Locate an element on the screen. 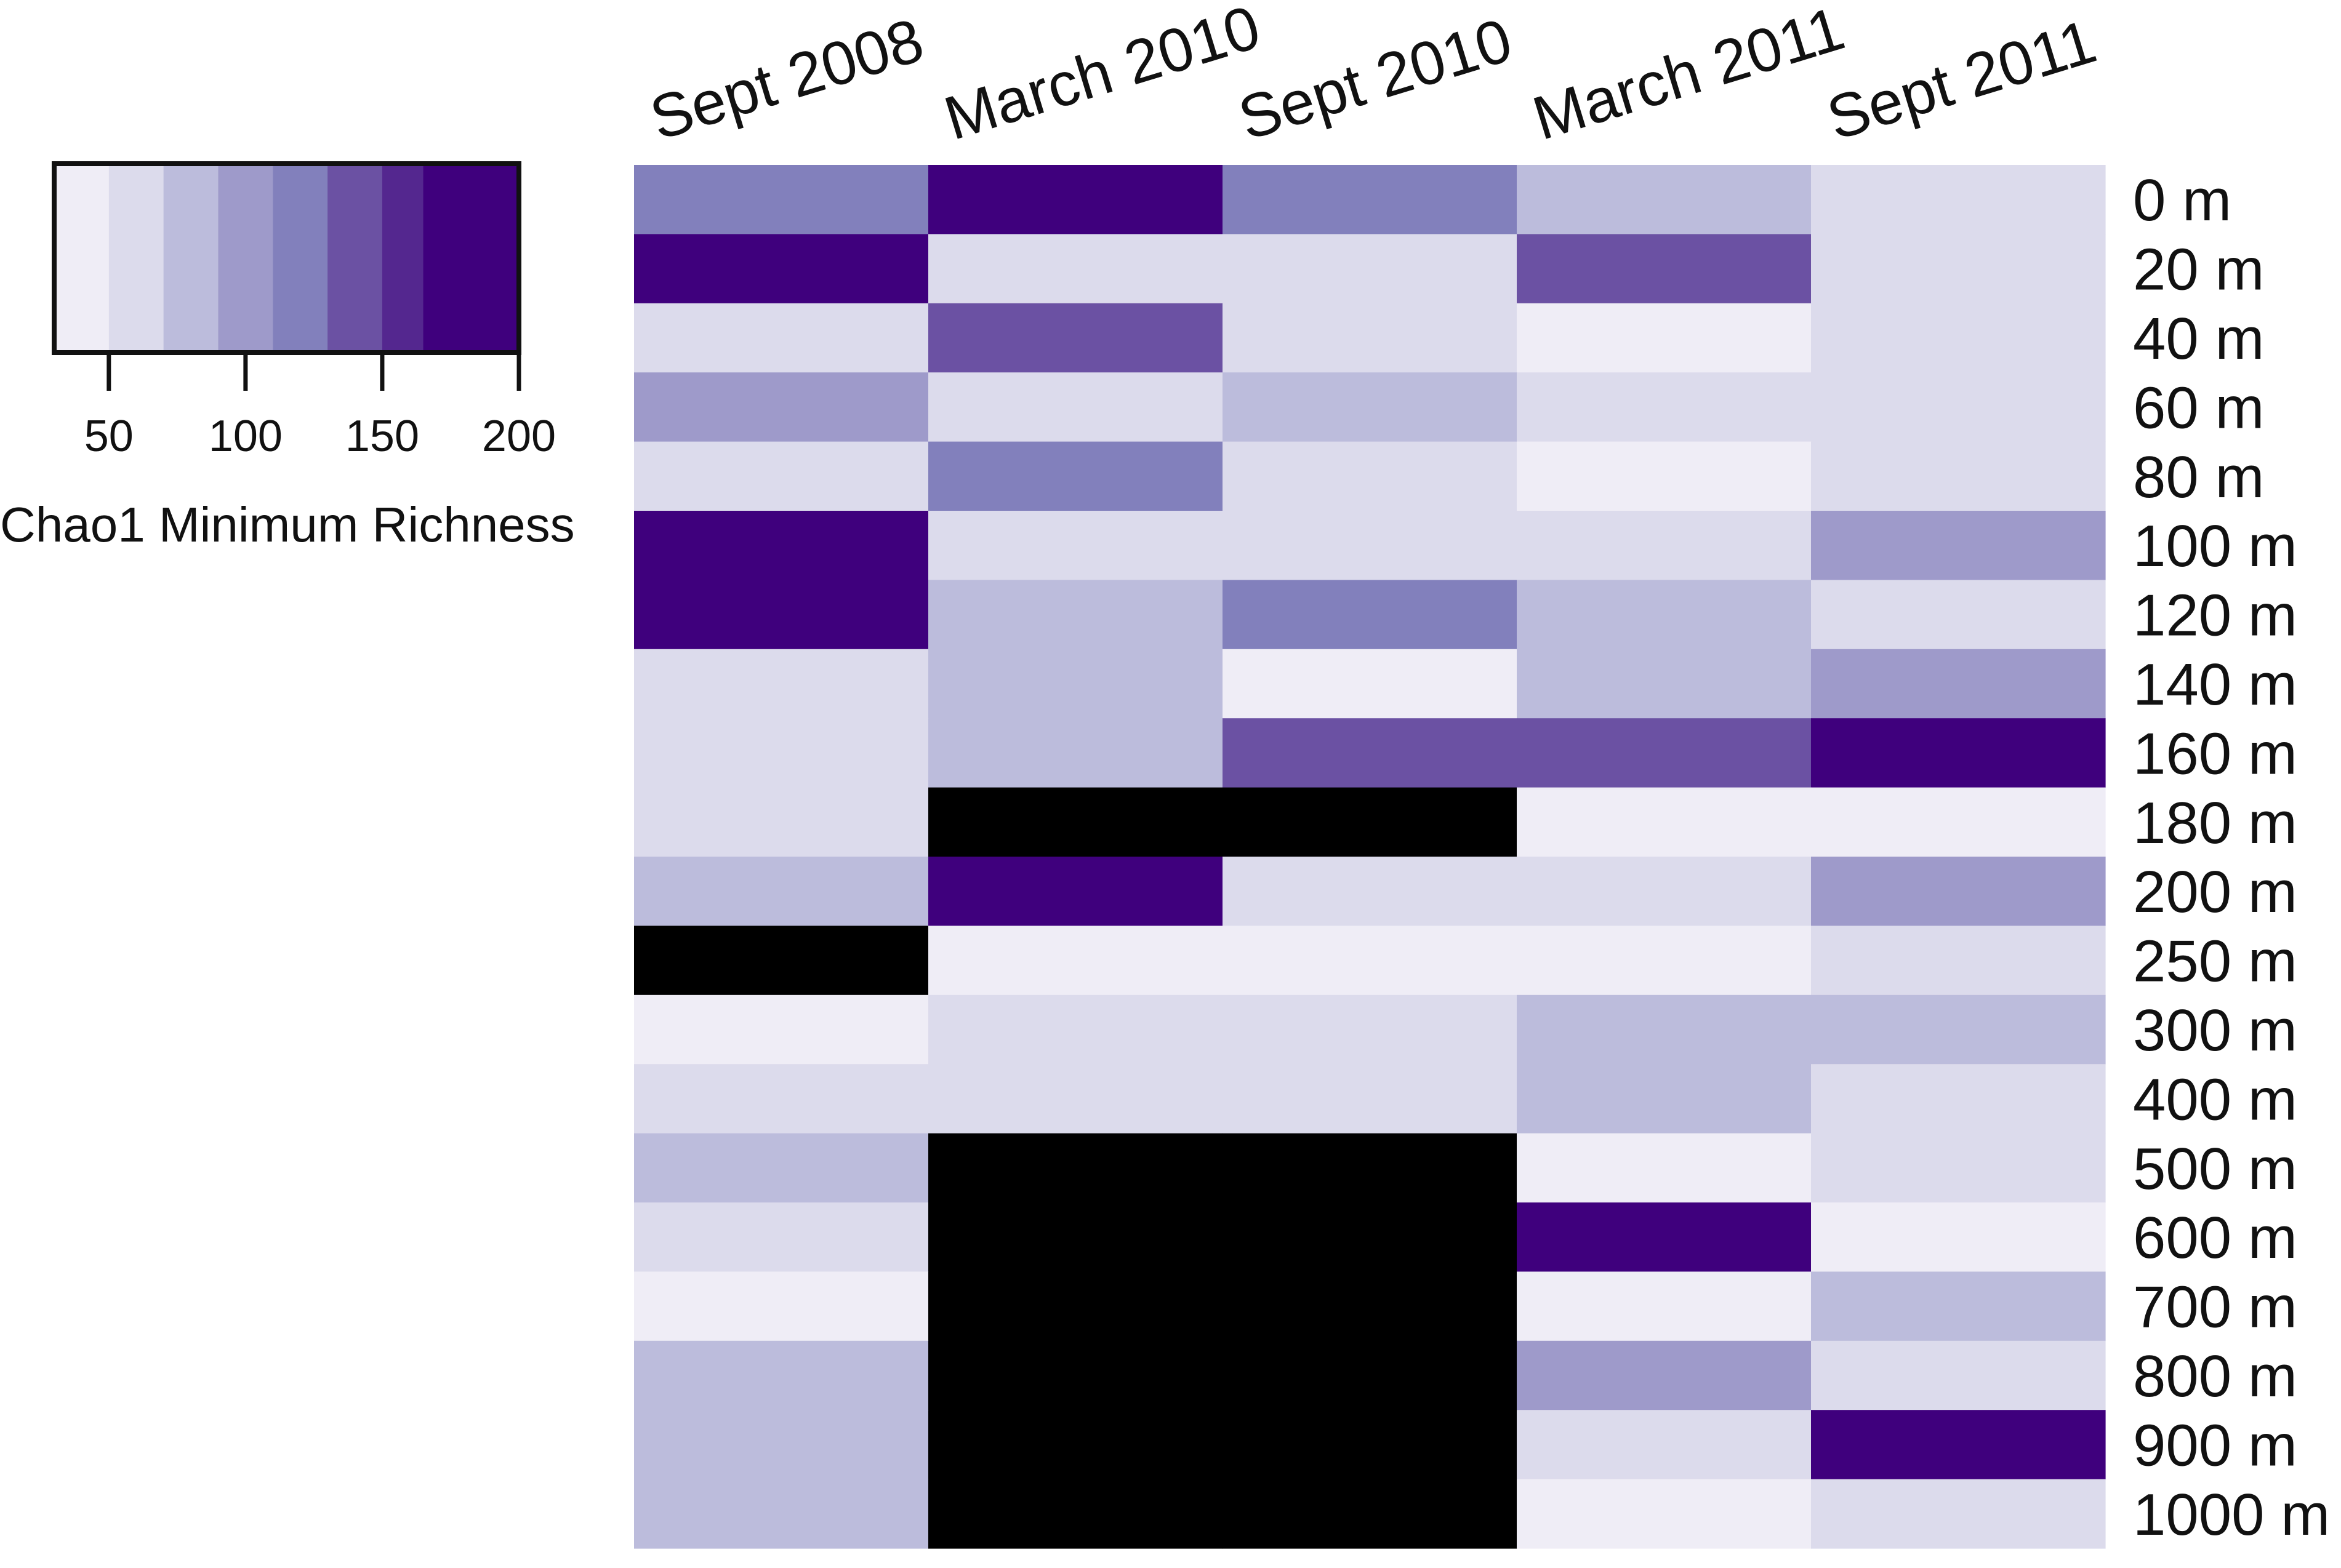 This screenshot has width=2341, height=1568. row-label: 500 m is located at coordinates (2215, 1169).